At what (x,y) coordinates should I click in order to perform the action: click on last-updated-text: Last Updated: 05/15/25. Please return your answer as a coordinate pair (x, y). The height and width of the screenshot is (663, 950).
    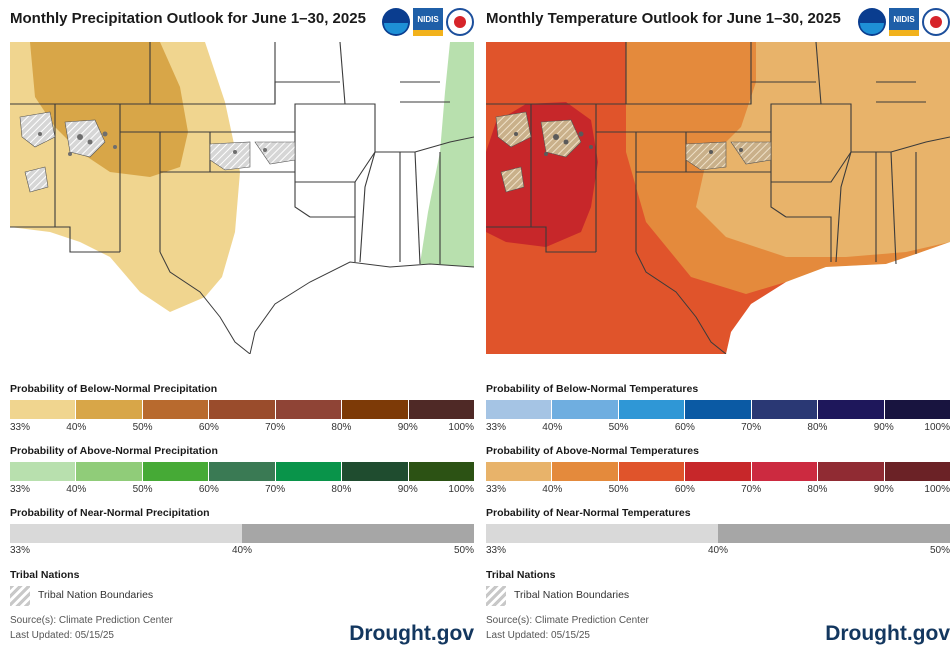
    Looking at the image, I should click on (62, 635).